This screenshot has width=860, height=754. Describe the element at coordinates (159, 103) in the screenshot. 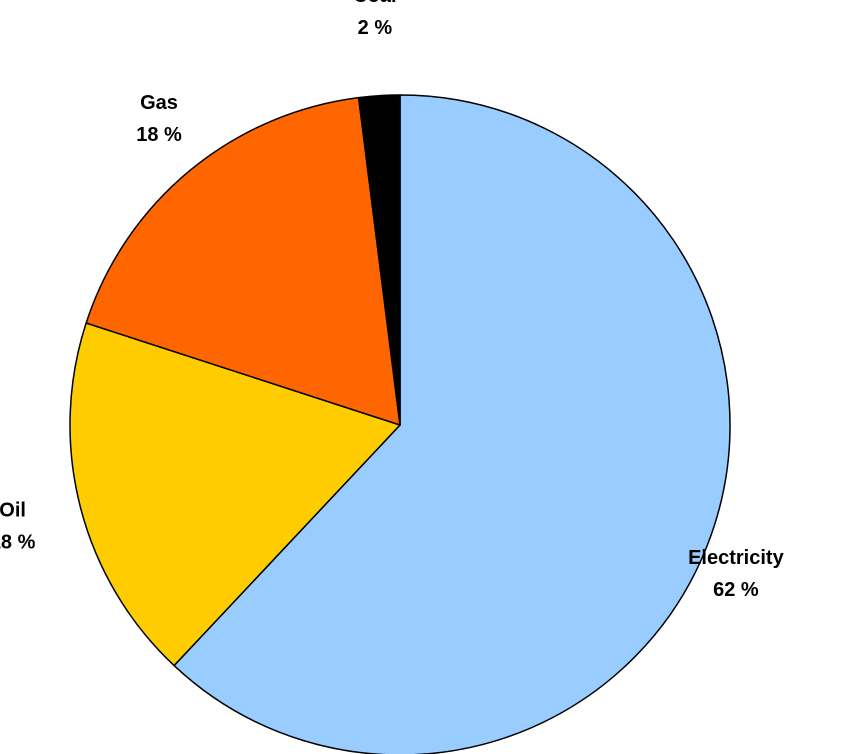

I see `slice-label-gas: Gas` at that location.